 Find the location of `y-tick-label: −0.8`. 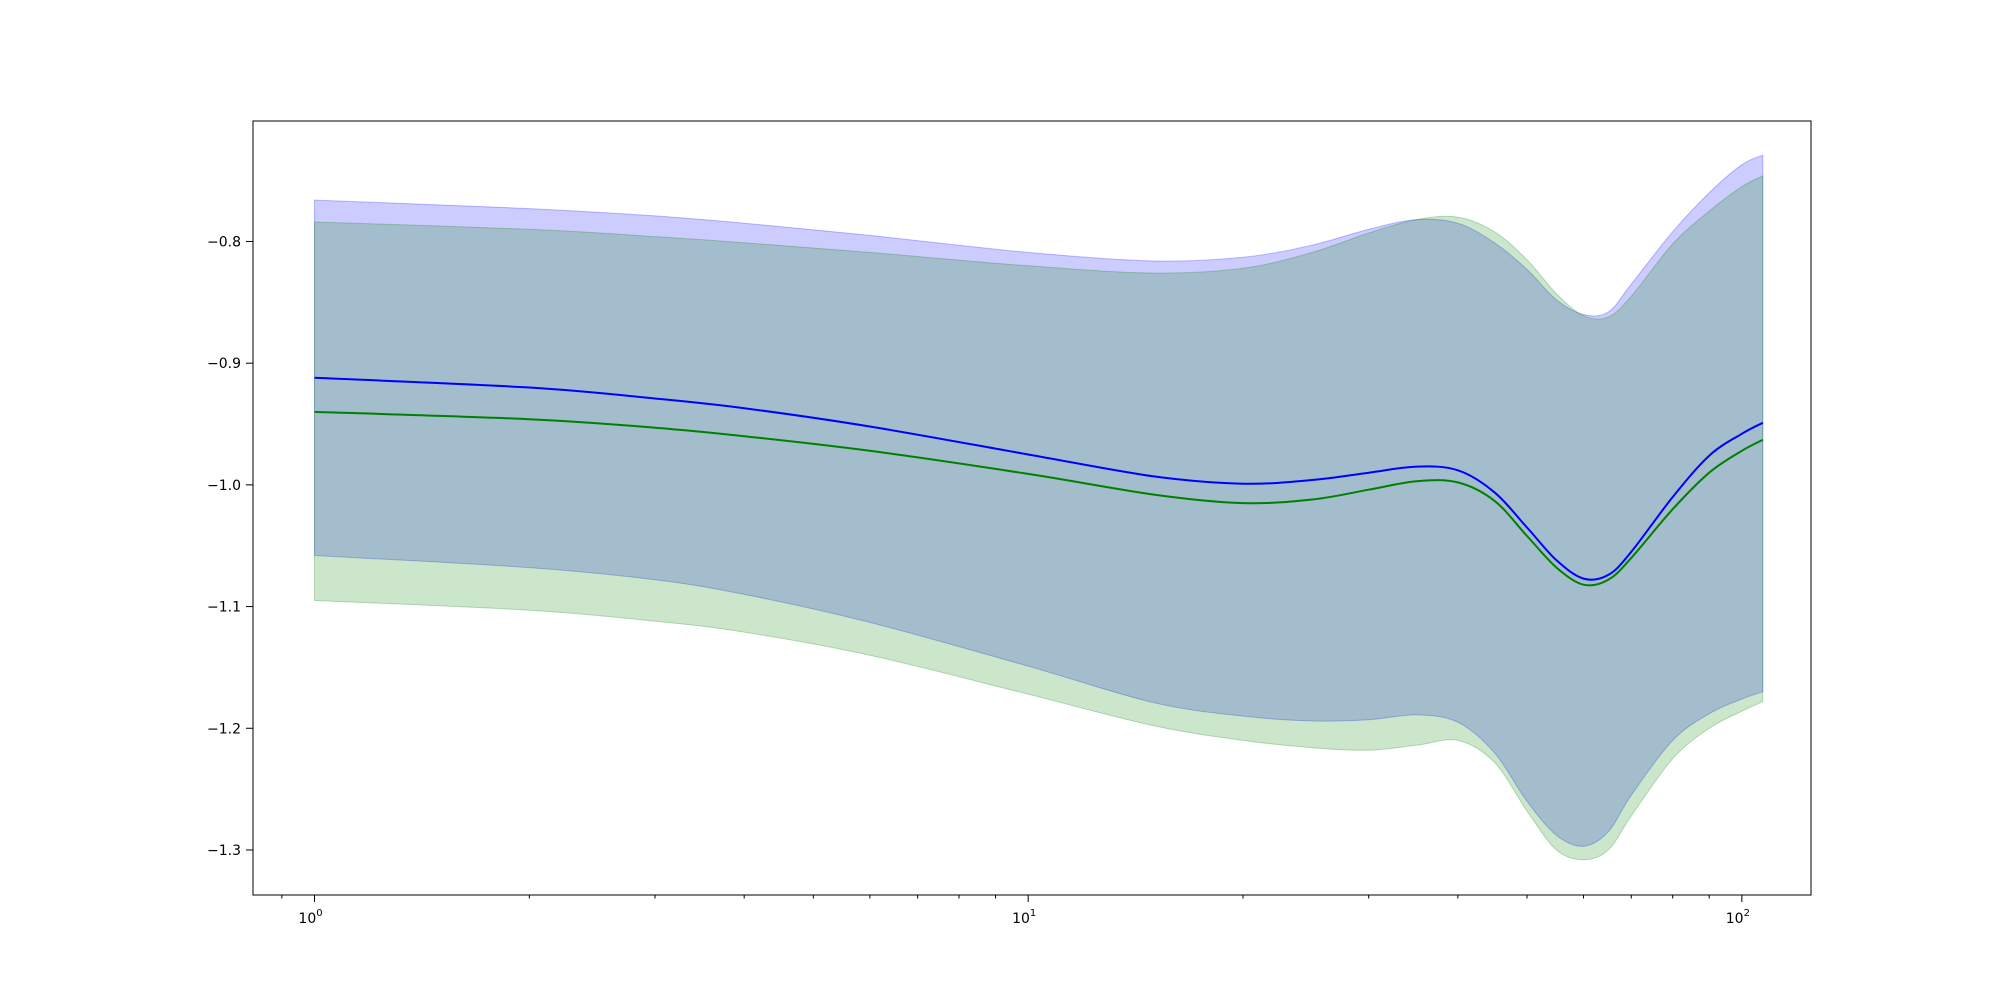

y-tick-label: −0.8 is located at coordinates (224, 242).